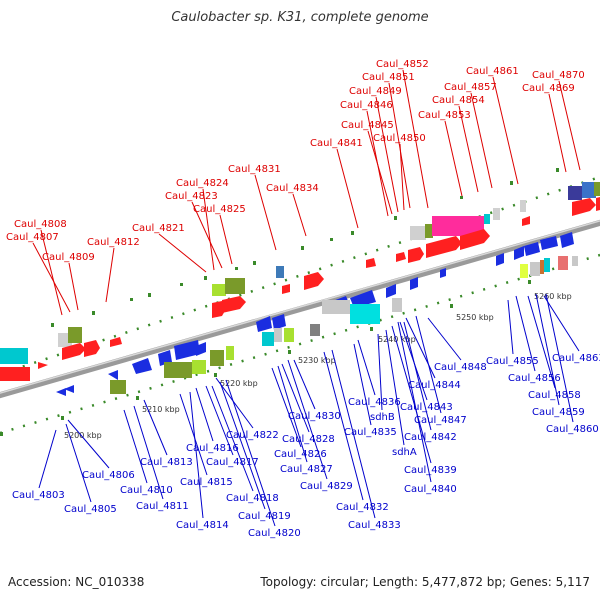  Describe the element at coordinates (292, 188) in the screenshot. I see `gene-label: Caul_4834` at that location.